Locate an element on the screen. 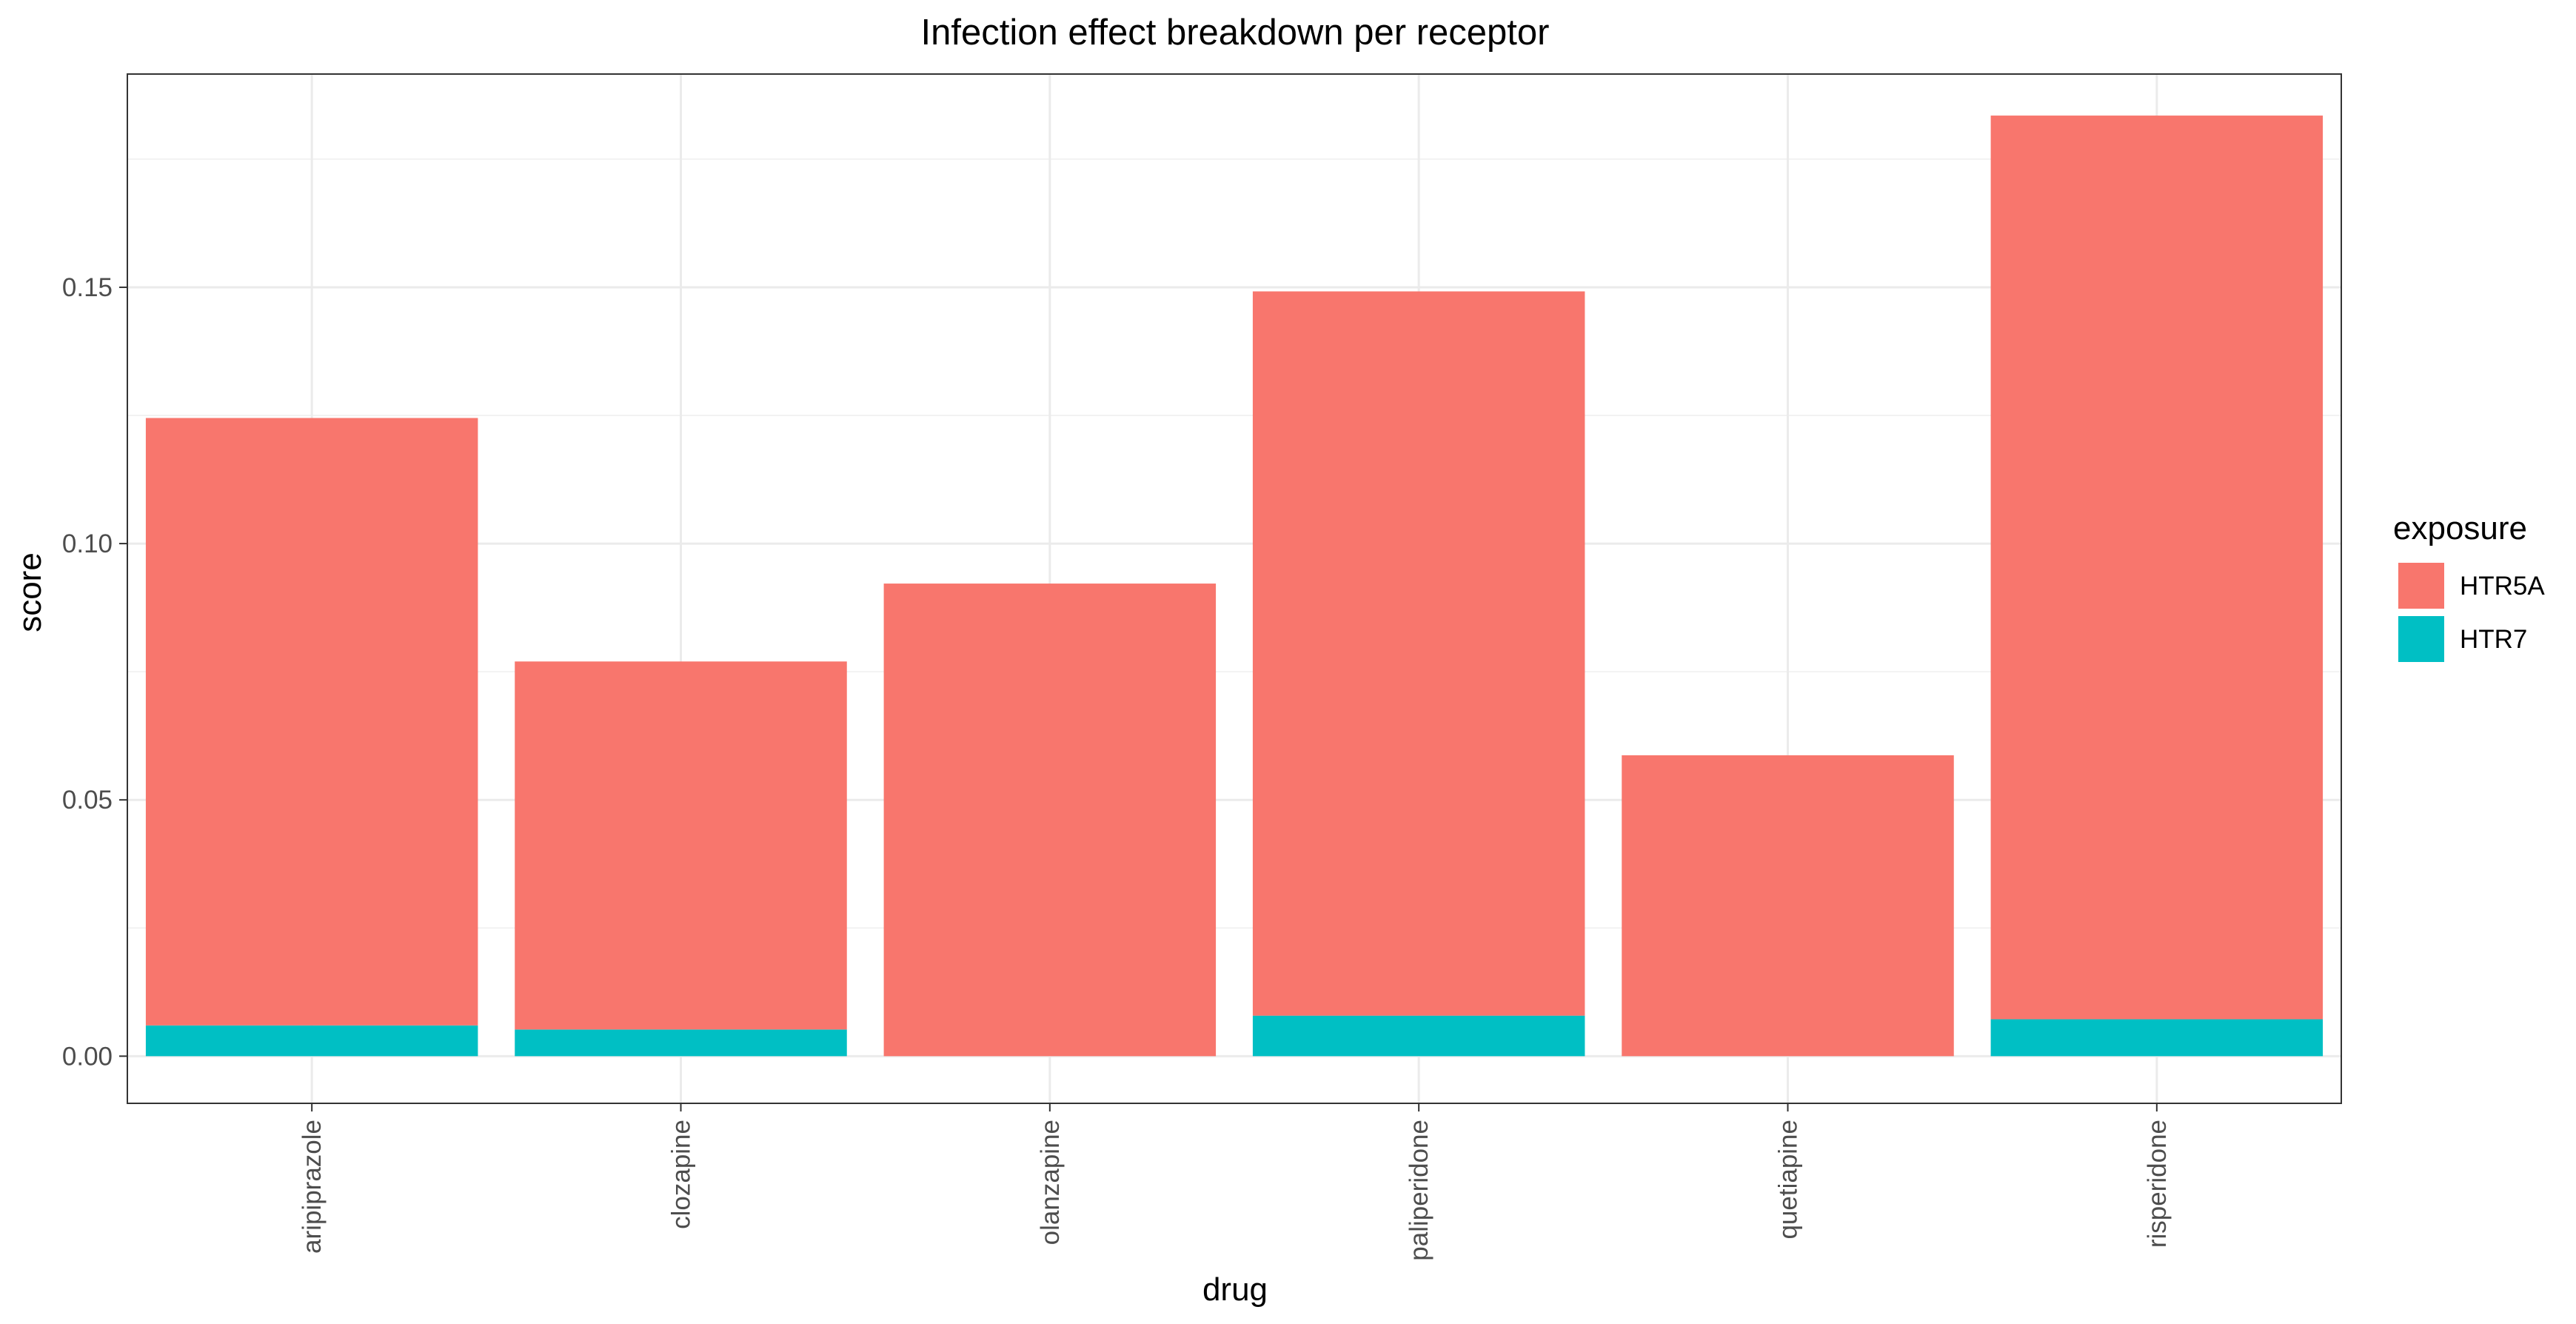 This screenshot has width=2576, height=1324. bar-htr5a-quetiapine is located at coordinates (1788, 906).